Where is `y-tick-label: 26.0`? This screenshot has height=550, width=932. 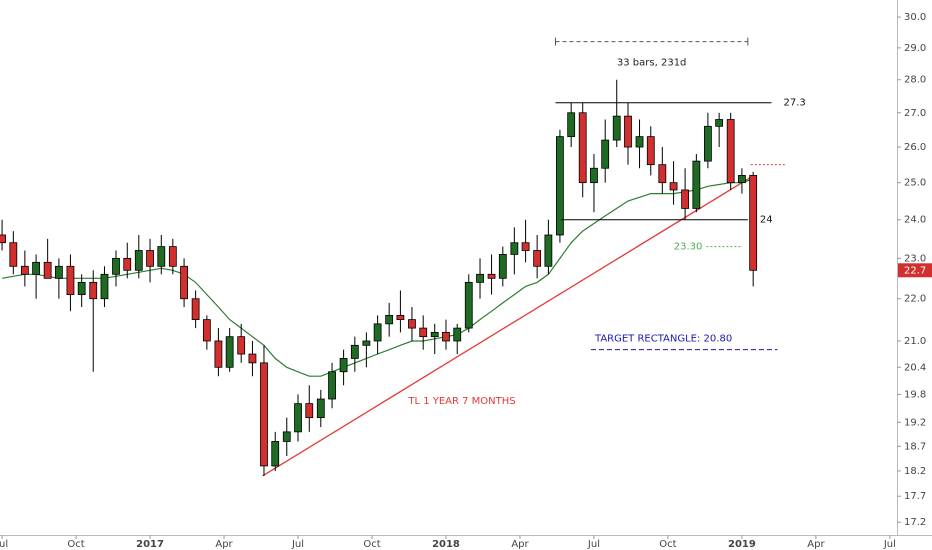 y-tick-label: 26.0 is located at coordinates (915, 147).